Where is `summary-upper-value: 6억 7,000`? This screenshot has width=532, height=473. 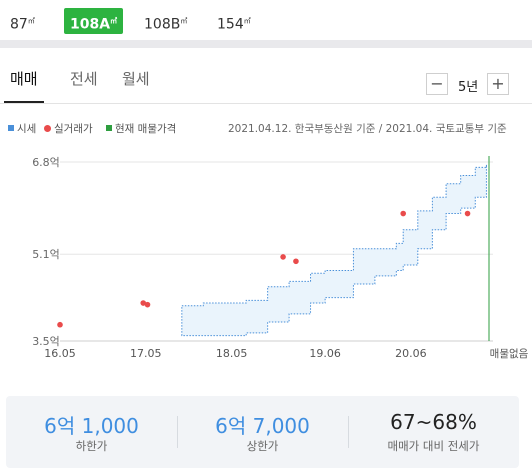
summary-upper-value: 6억 7,000 is located at coordinates (262, 426).